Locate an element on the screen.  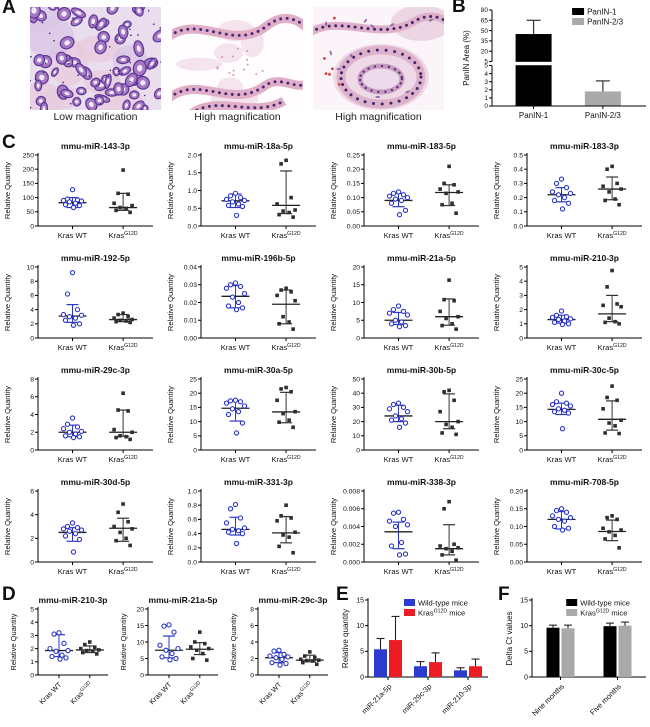
svg-text: mmu-miR-21a-5p is located at coordinates (421, 258).